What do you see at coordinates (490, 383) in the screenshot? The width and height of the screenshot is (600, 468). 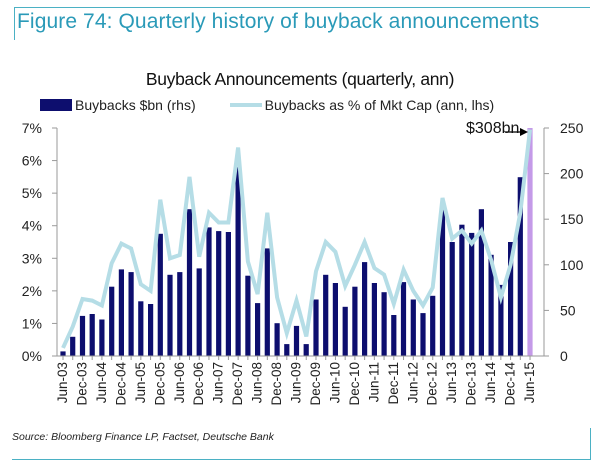 I see `svg-text: Jun-14` at bounding box center [490, 383].